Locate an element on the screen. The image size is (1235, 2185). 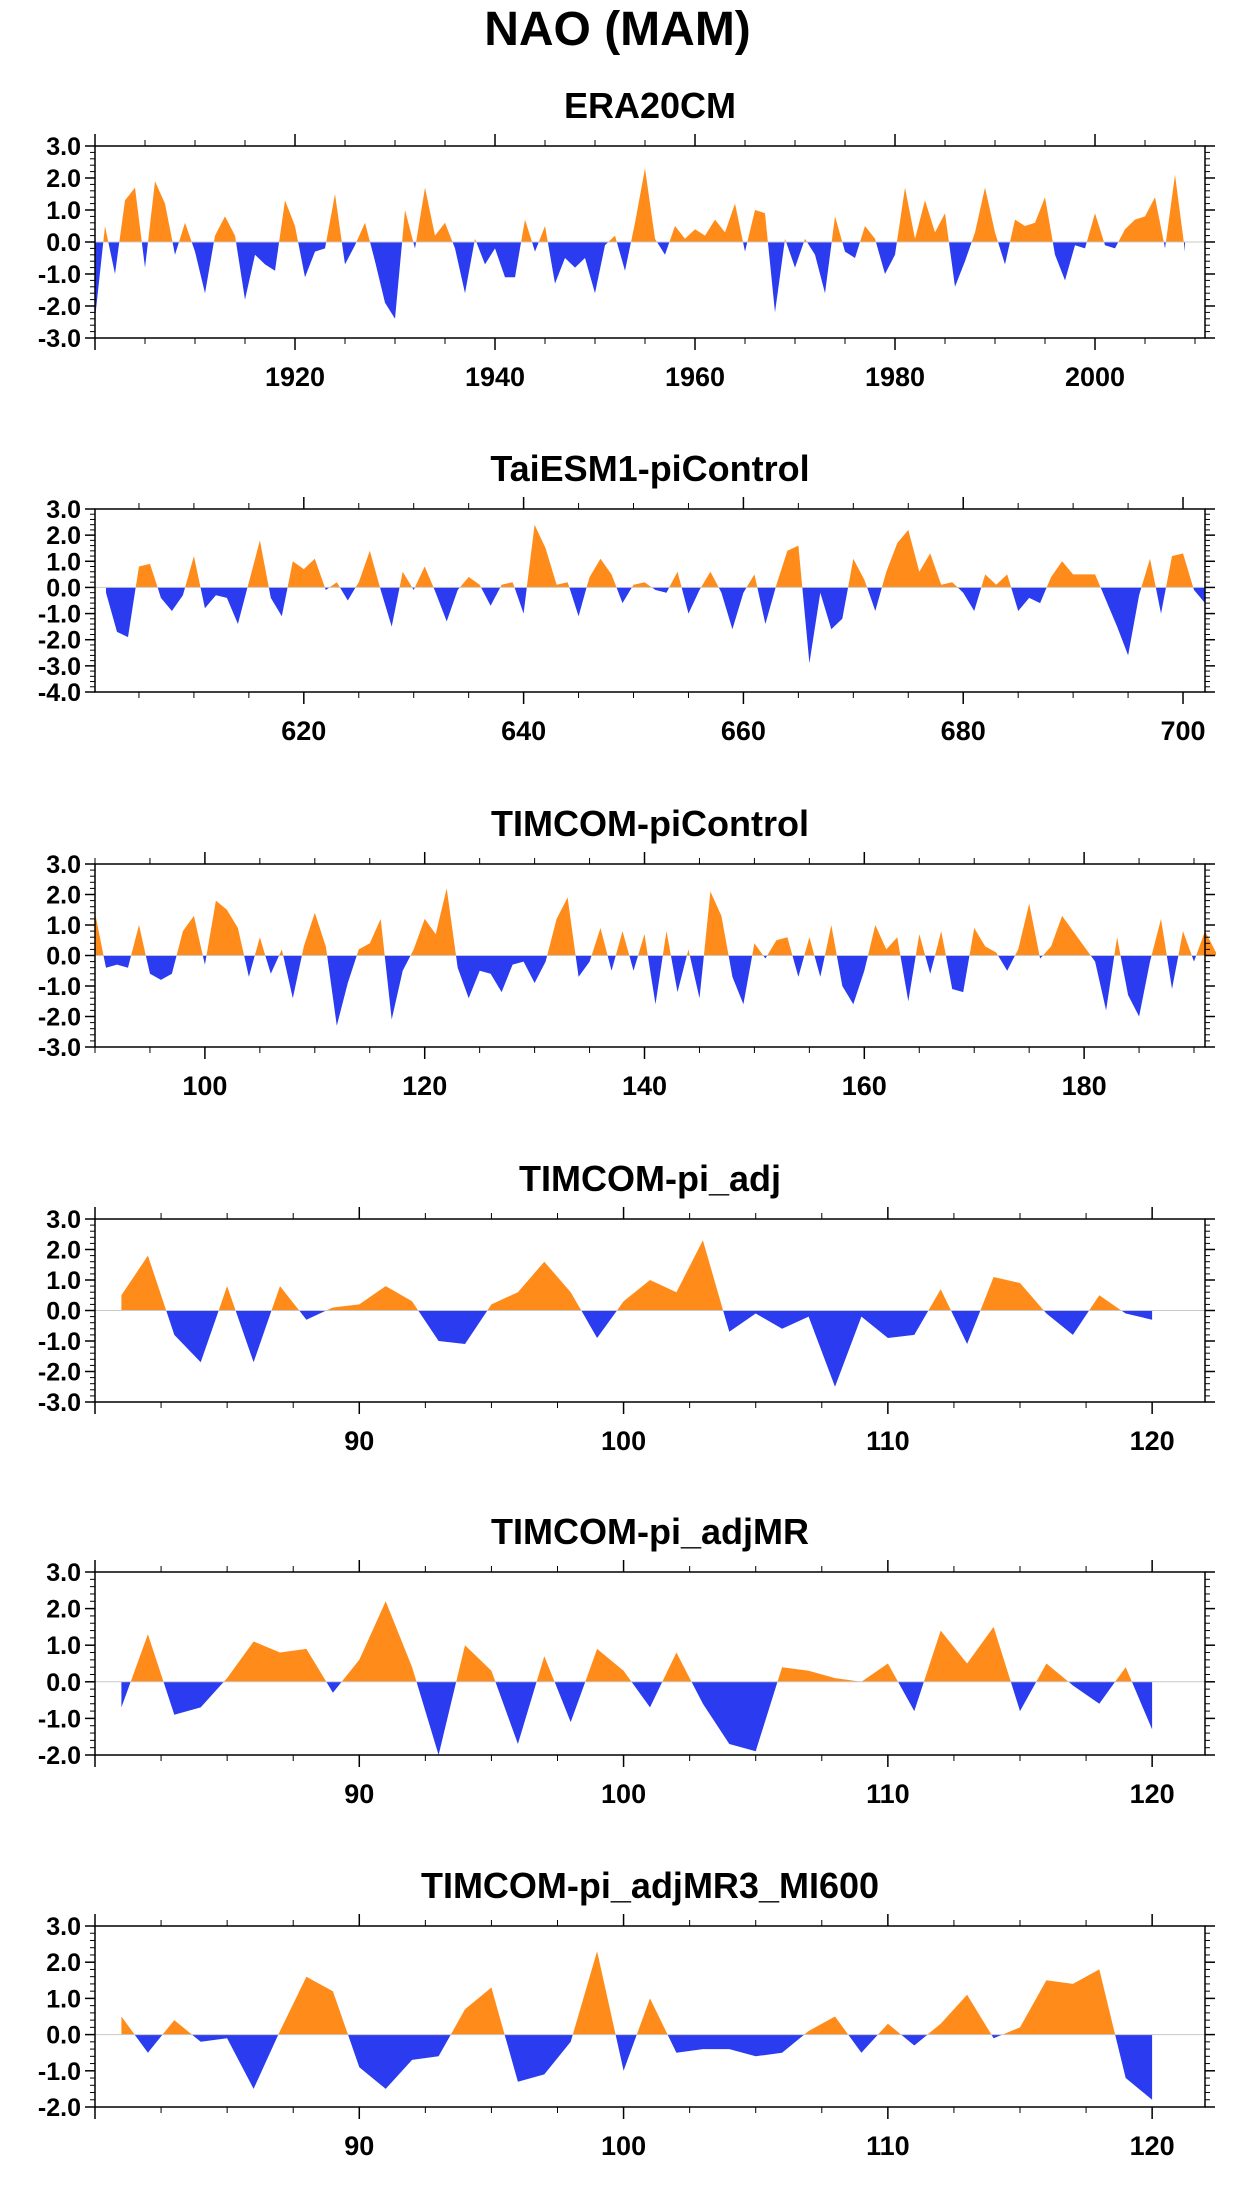
x-tick-label: 140 is located at coordinates (644, 1086).